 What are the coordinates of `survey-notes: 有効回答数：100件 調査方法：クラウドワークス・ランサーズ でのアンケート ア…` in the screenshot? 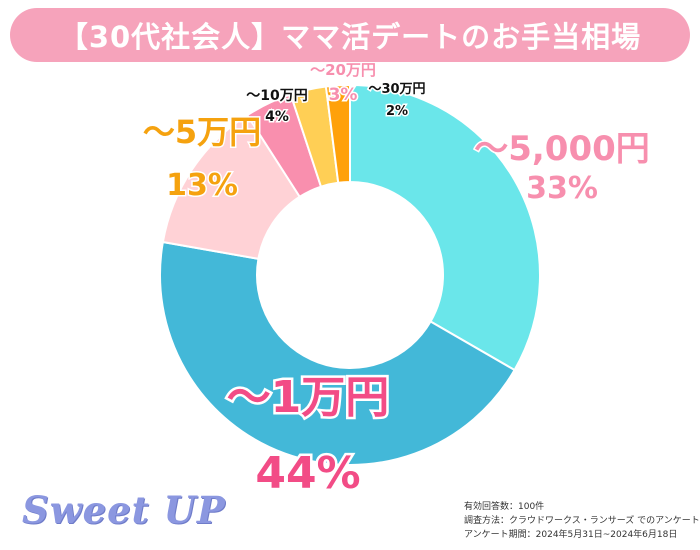 It's located at (582, 521).